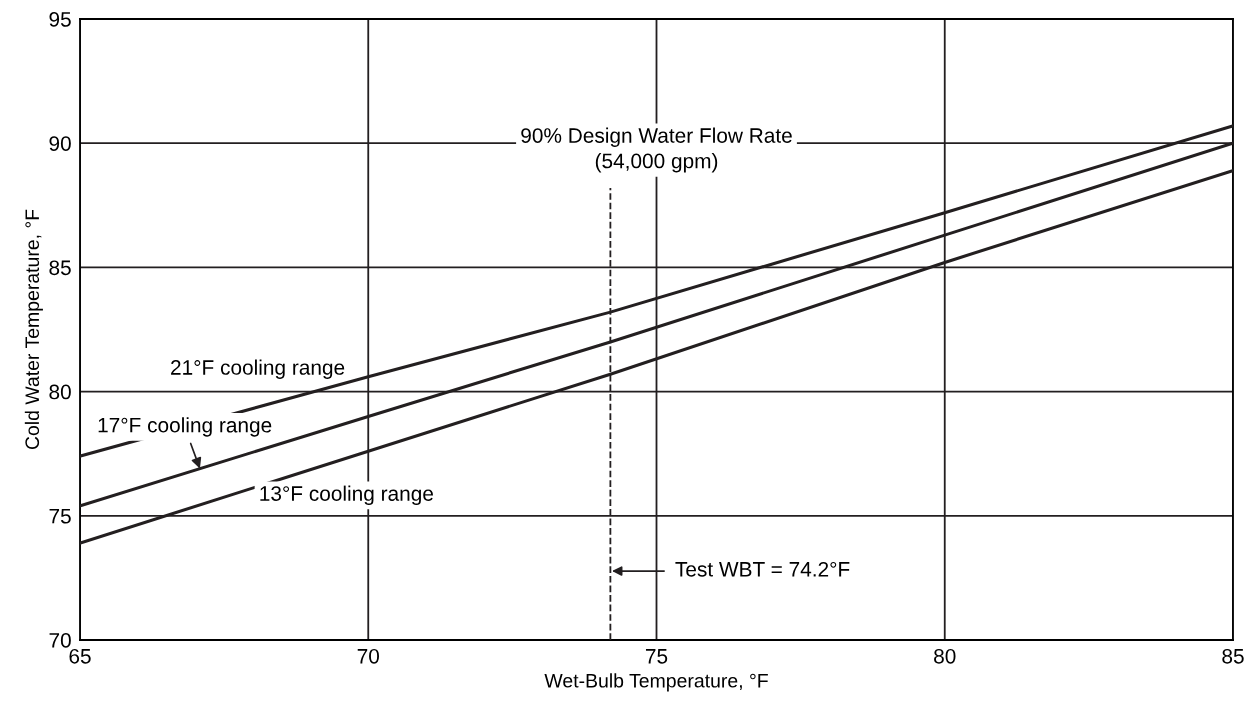 Image resolution: width=1246 pixels, height=706 pixels. What do you see at coordinates (60, 268) in the screenshot?
I see `y-tick-label: 85` at bounding box center [60, 268].